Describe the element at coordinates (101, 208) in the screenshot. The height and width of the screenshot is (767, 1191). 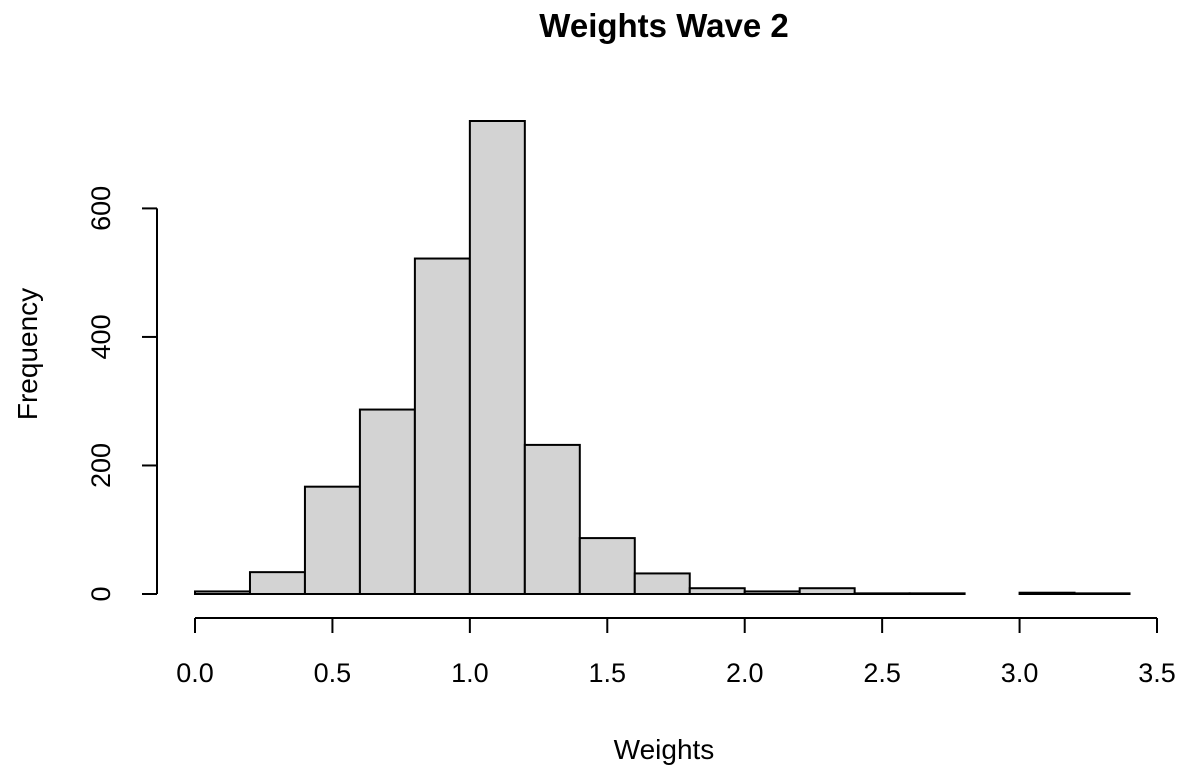
I see `y-tick-label: 600` at that location.